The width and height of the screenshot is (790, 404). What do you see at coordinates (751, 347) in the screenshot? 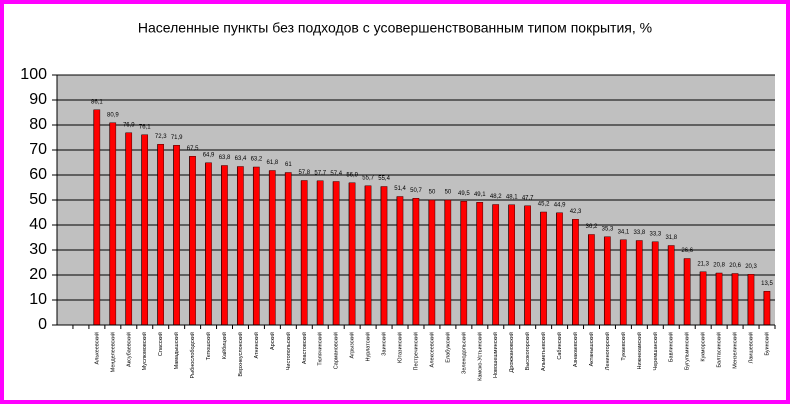
I see `x-tick-label: Лаишевский` at bounding box center [751, 347].